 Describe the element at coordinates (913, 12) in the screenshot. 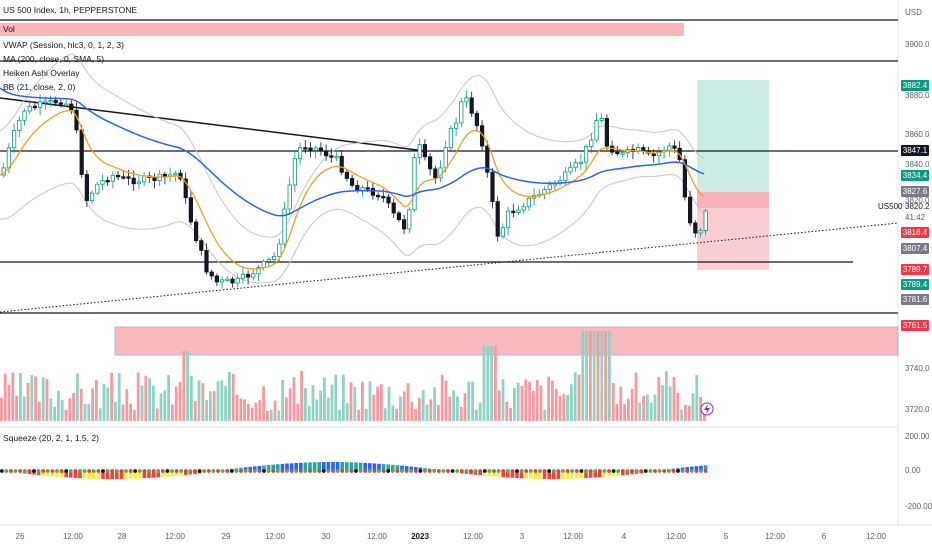

I see `currency-label: USD` at that location.